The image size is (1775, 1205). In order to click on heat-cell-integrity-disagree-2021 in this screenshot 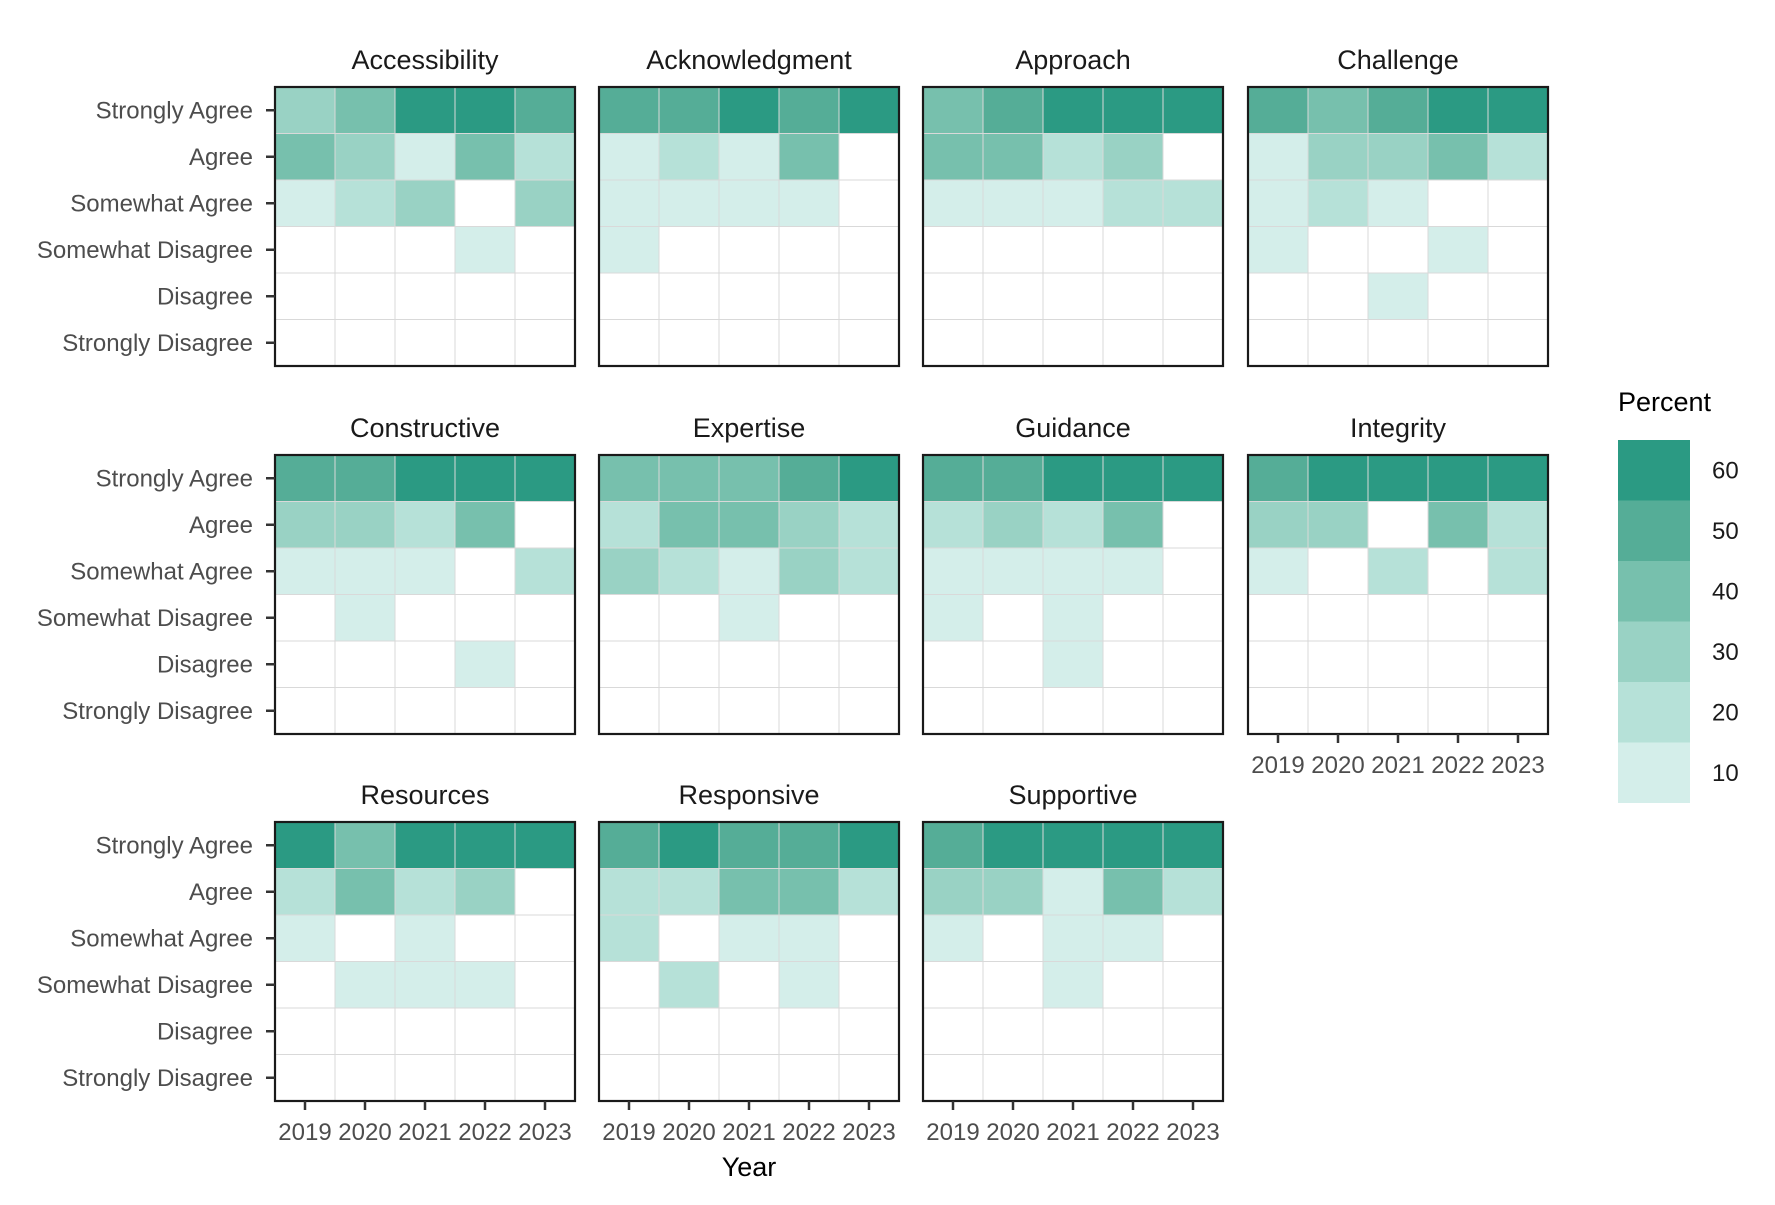, I will do `click(1398, 664)`.